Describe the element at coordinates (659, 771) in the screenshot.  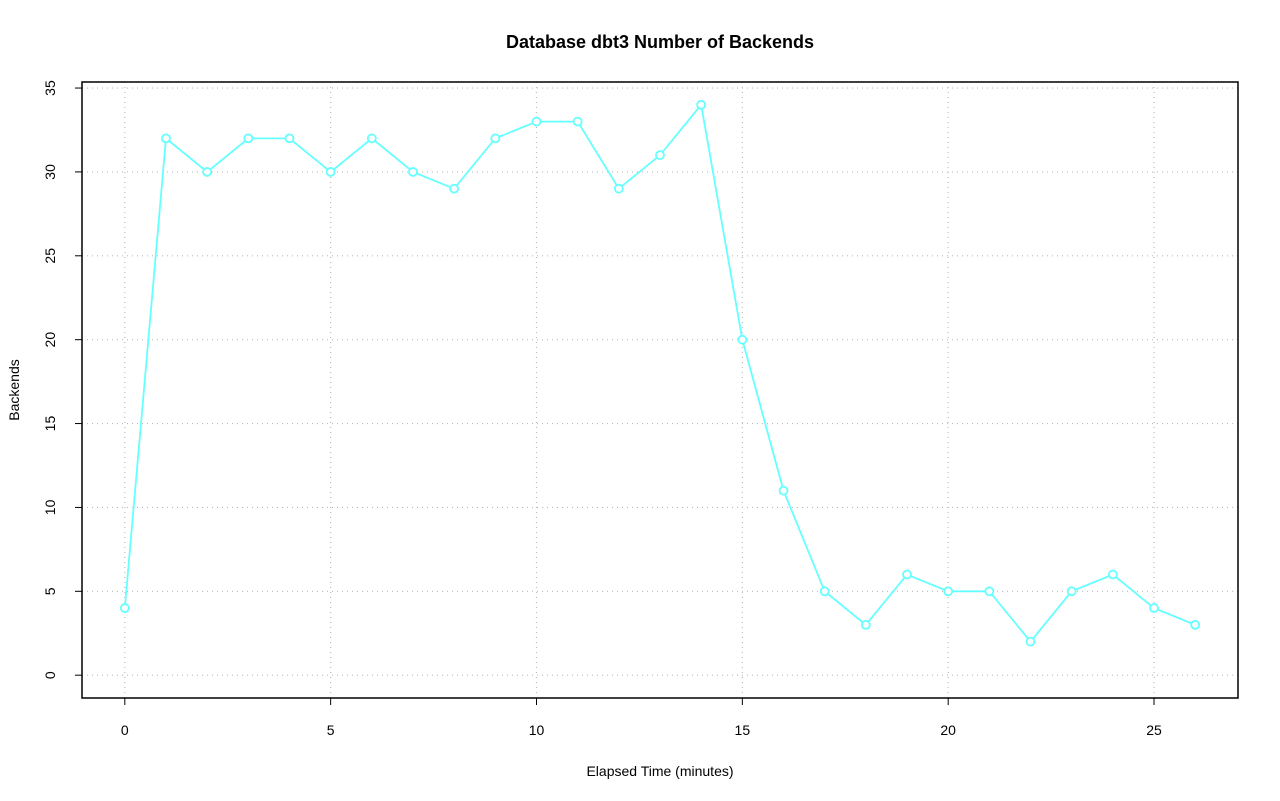
I see `x-axis-label: Elapsed Time (minutes)` at that location.